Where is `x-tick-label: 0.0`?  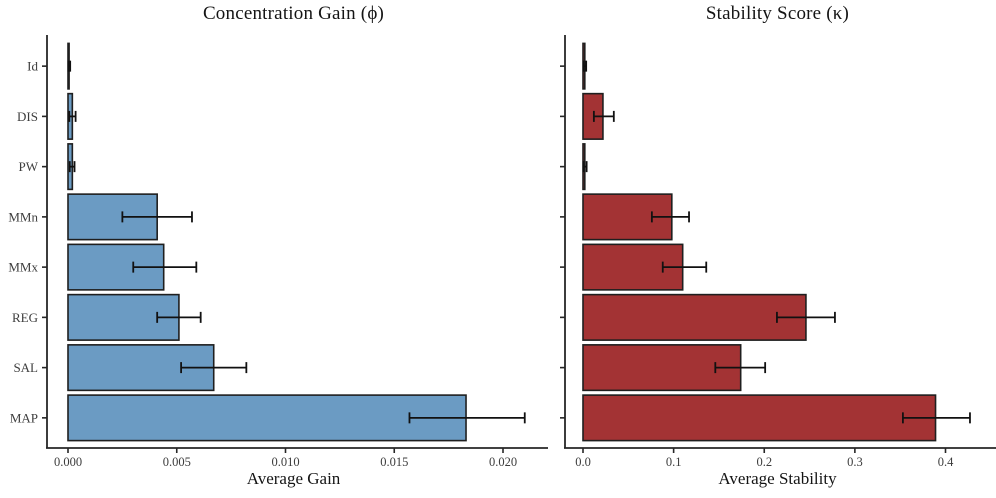
x-tick-label: 0.0 is located at coordinates (583, 462).